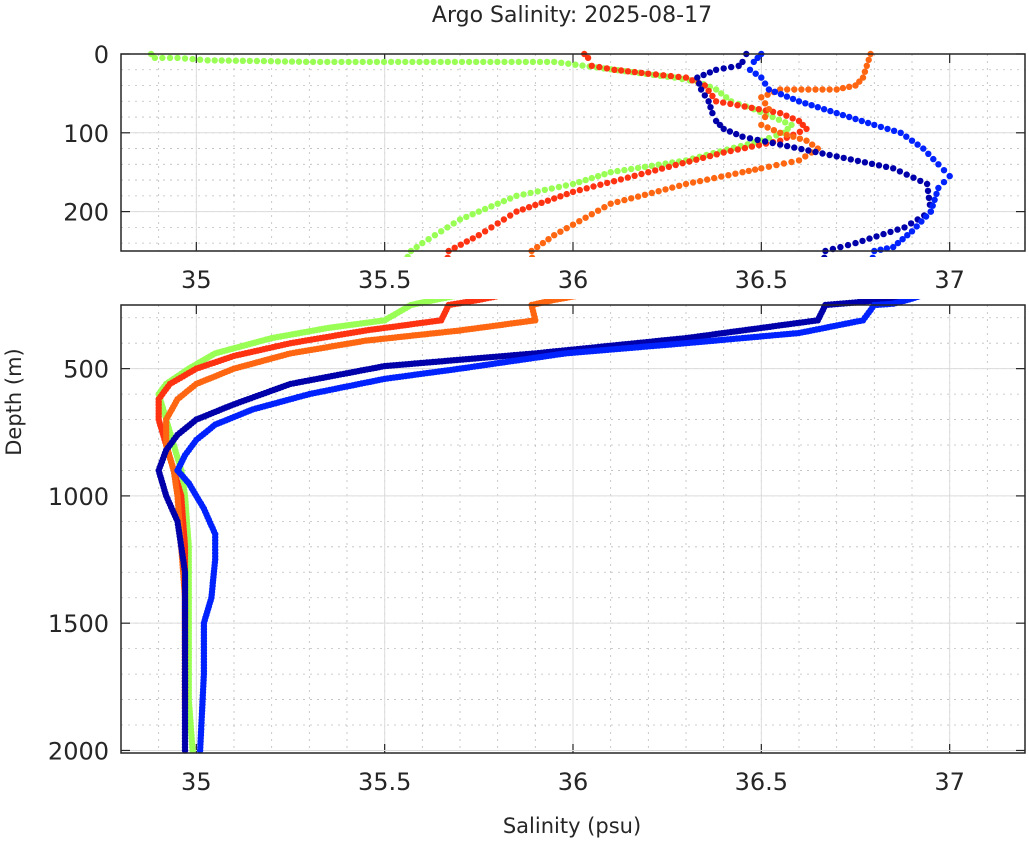  I want to click on y-tick-label: 500, so click(86, 370).